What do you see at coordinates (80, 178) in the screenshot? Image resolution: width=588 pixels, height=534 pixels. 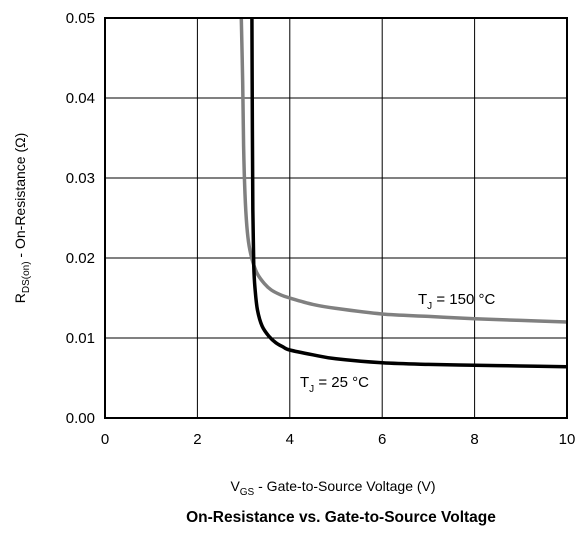 I see `y-tick-label-0.03: 0.03` at bounding box center [80, 178].